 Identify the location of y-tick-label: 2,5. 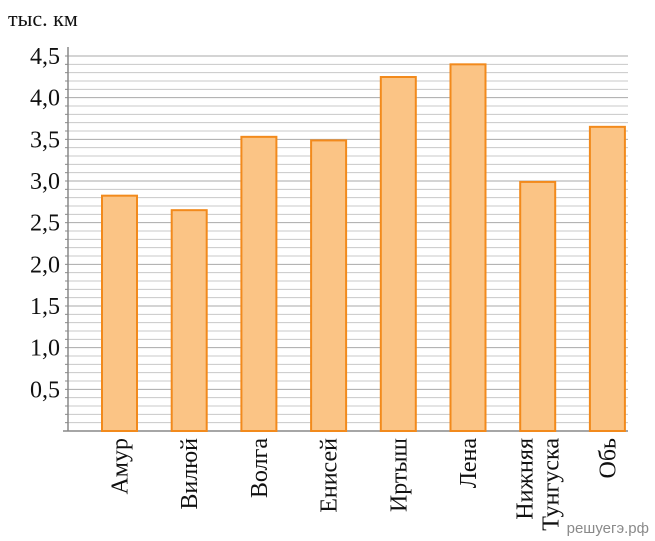
(45, 224).